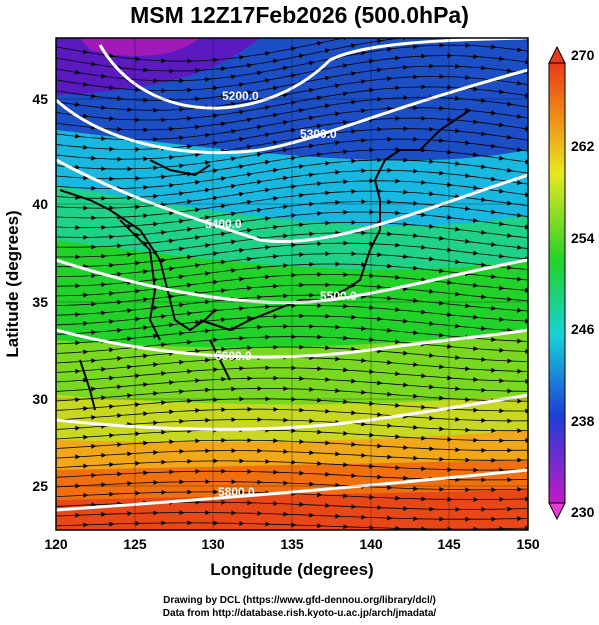 The height and width of the screenshot is (625, 599). I want to click on x-tick-label-120: 120, so click(56, 544).